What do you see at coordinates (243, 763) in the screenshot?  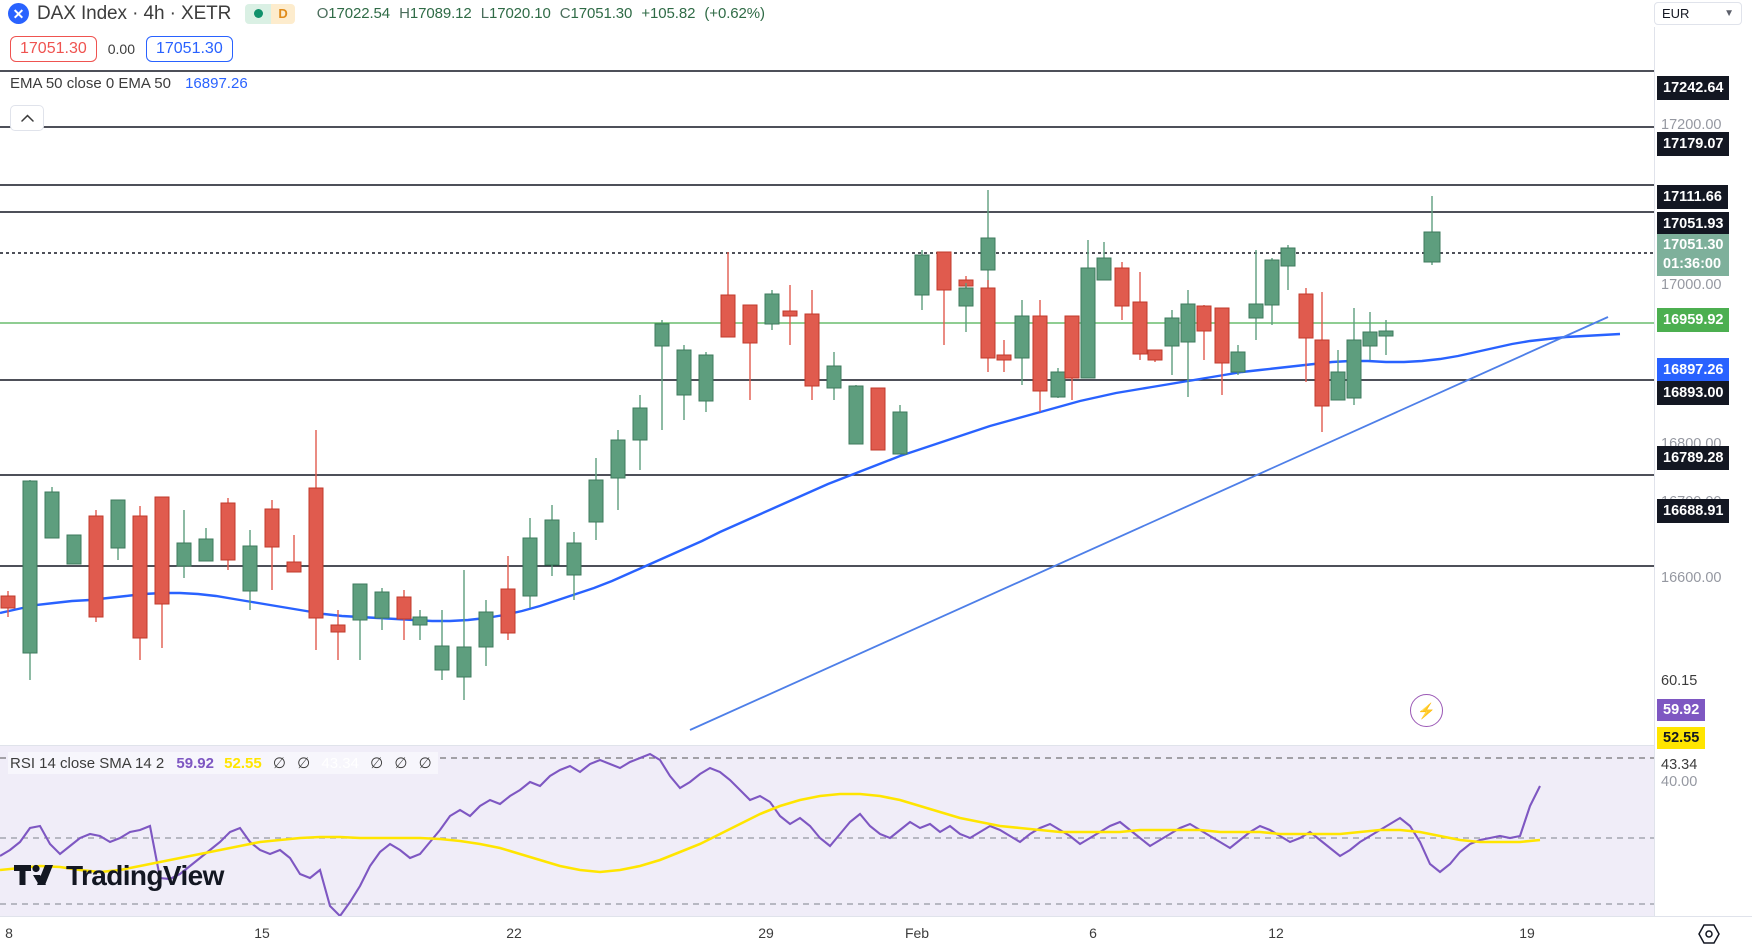 I see `rsi-sma-value: 52.55` at bounding box center [243, 763].